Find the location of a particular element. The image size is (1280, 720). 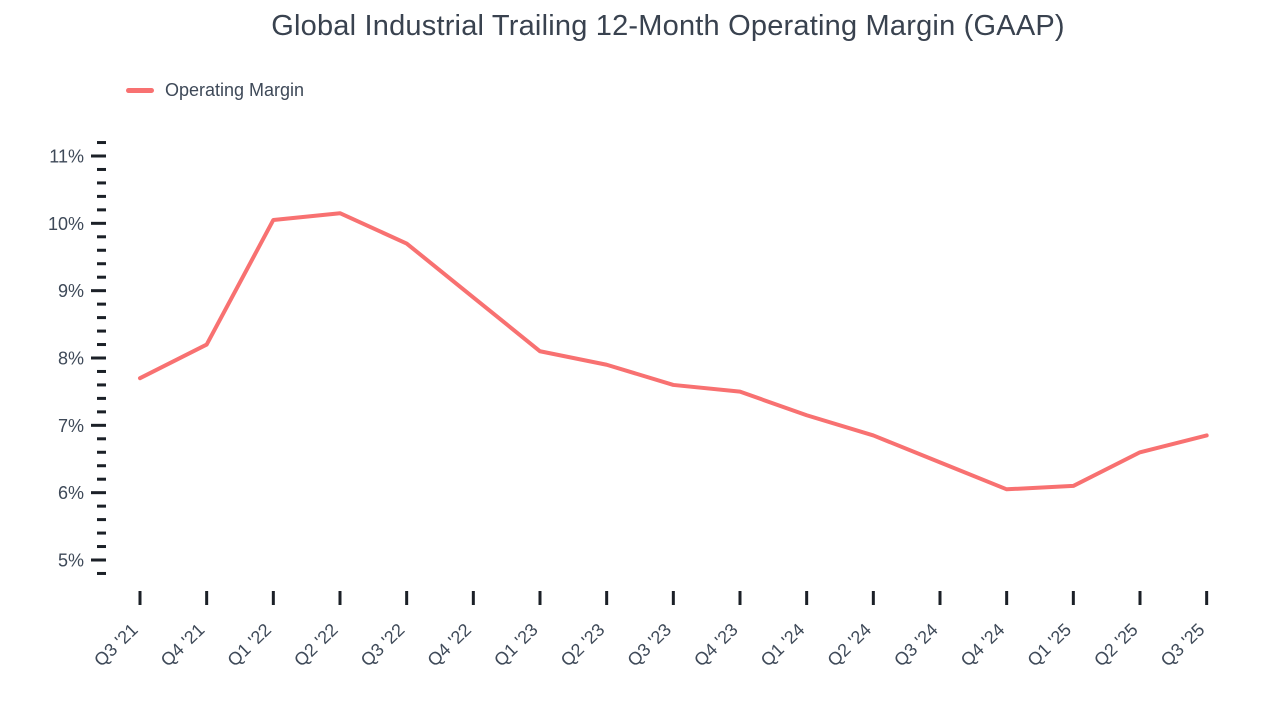

legend-item-operating-margin: Operating Margin is located at coordinates (215, 90).